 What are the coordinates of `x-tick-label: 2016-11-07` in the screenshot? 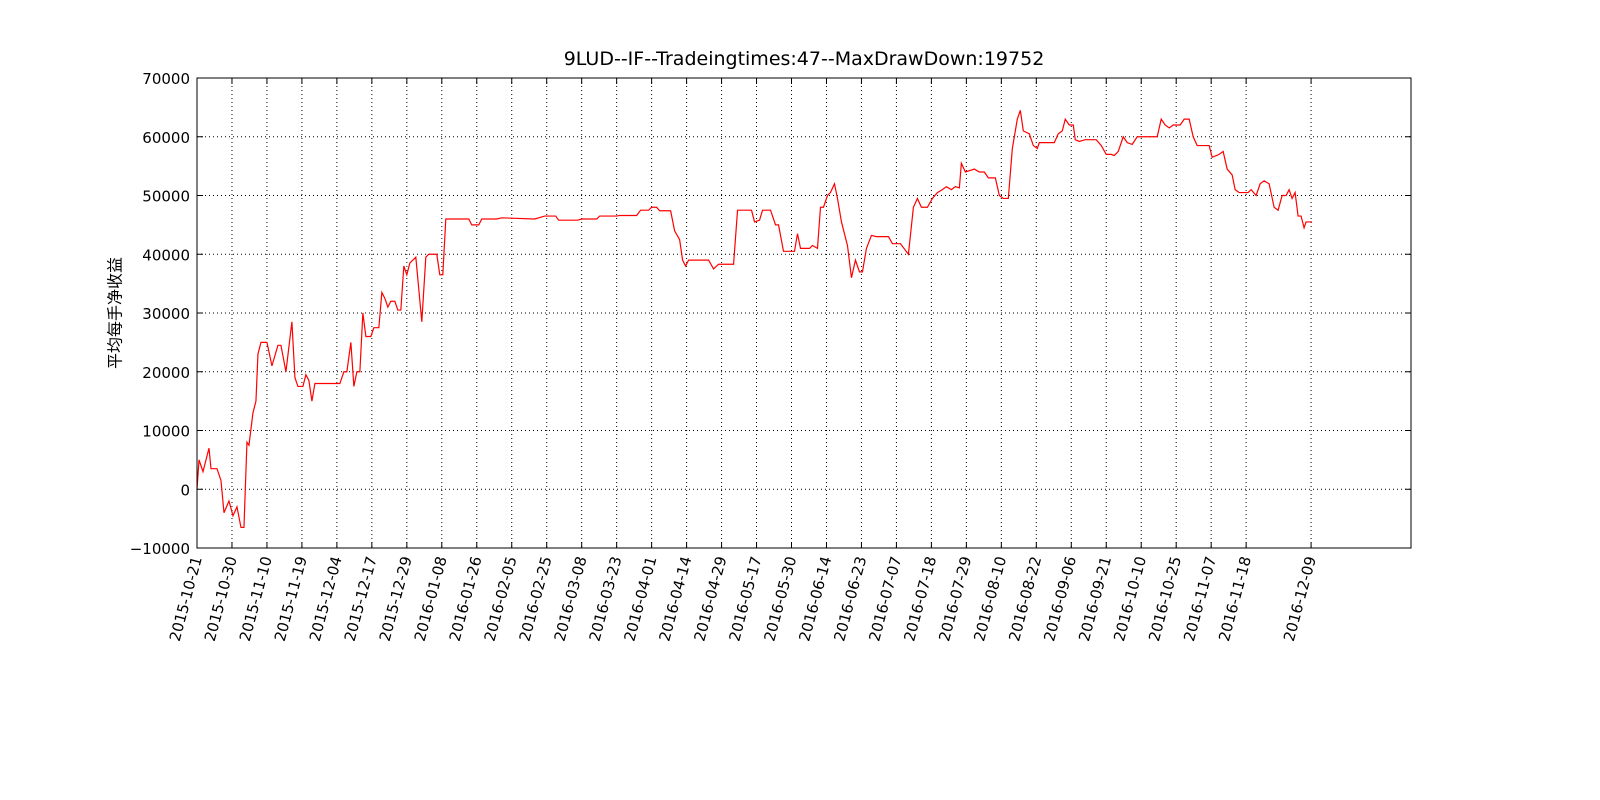 It's located at (1200, 598).